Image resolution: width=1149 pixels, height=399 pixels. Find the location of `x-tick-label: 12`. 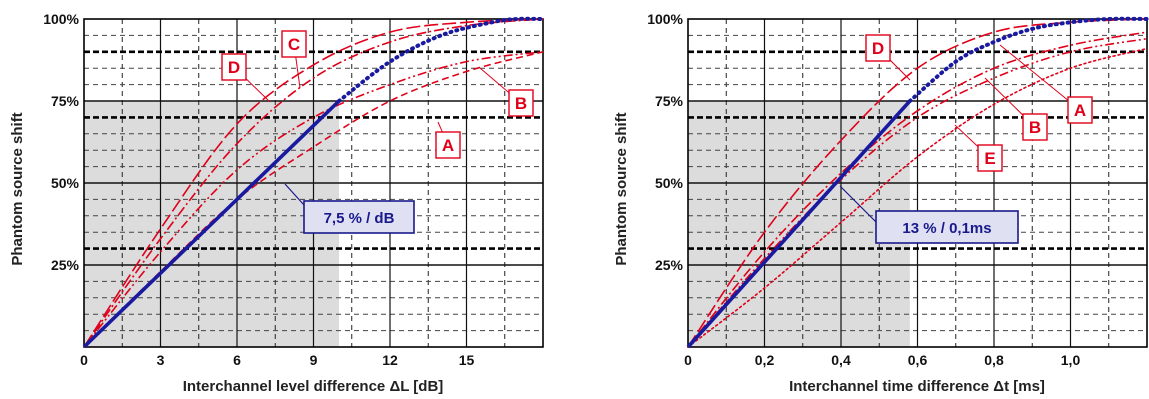

x-tick-label: 12 is located at coordinates (390, 360).